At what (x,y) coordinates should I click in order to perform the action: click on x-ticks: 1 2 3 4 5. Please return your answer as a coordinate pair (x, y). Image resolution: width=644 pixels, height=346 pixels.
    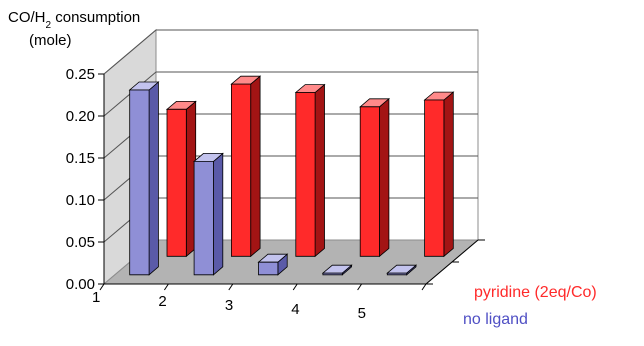
    Looking at the image, I should click on (259, 302).